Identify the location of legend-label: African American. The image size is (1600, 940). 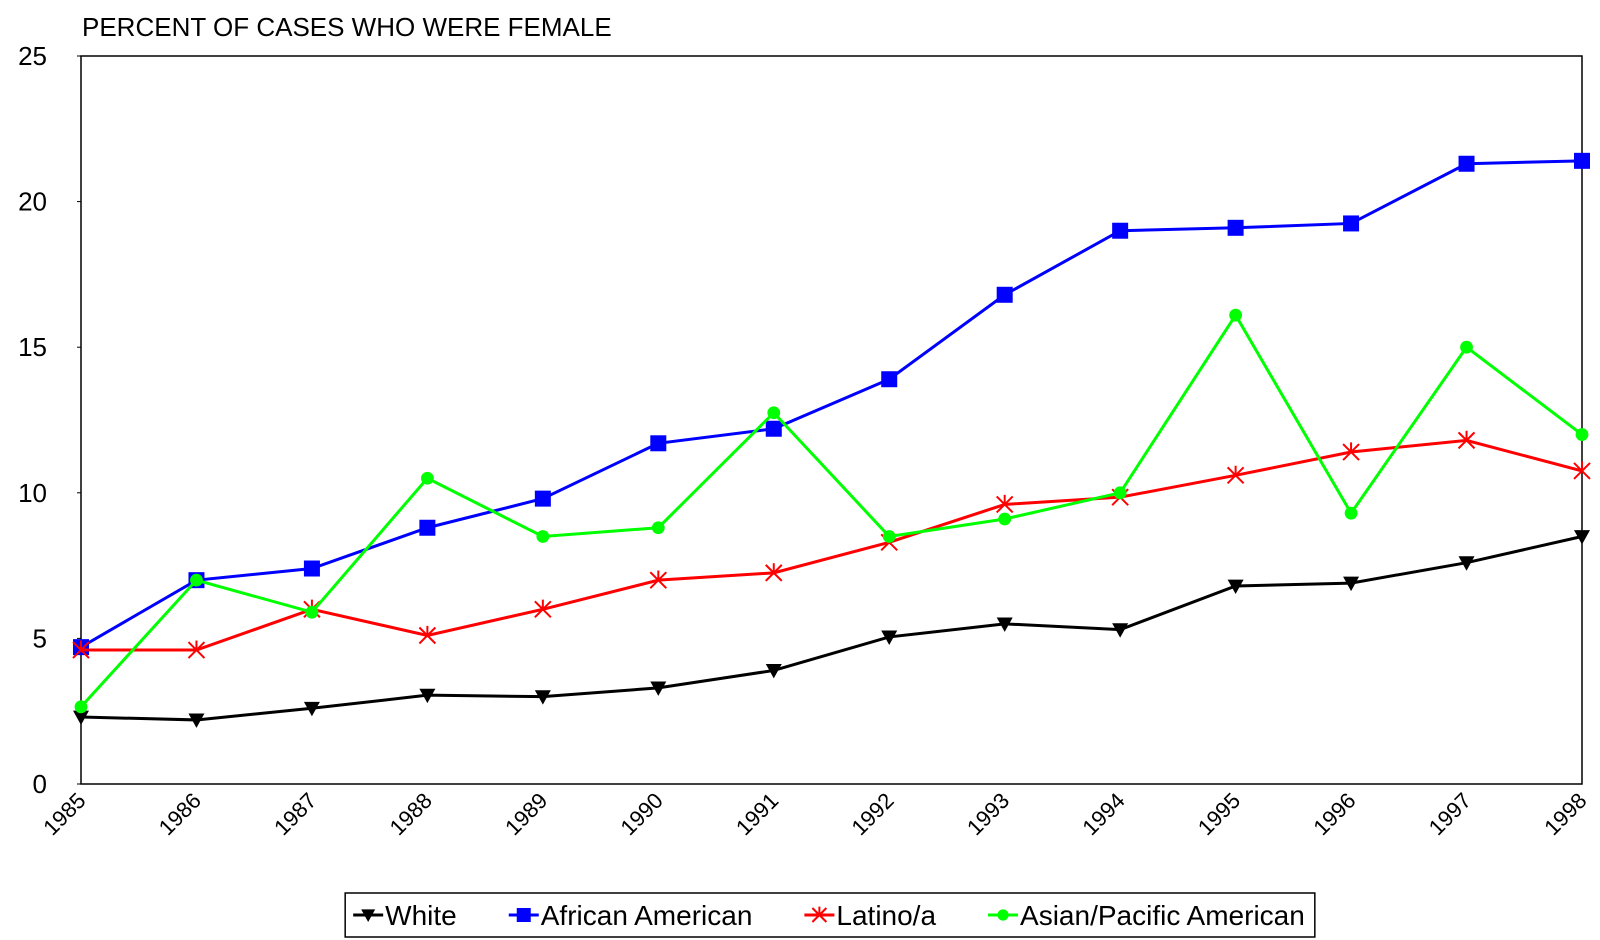
(647, 915).